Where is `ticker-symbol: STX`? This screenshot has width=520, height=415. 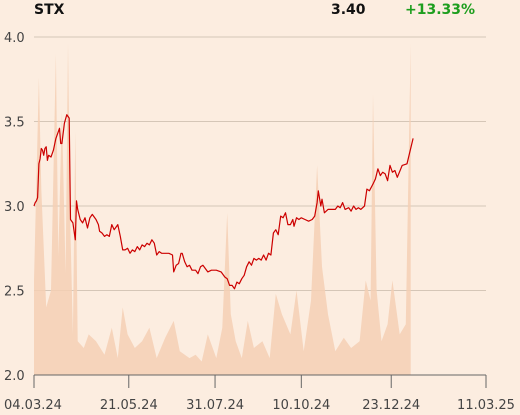
ticker-symbol: STX is located at coordinates (49, 10).